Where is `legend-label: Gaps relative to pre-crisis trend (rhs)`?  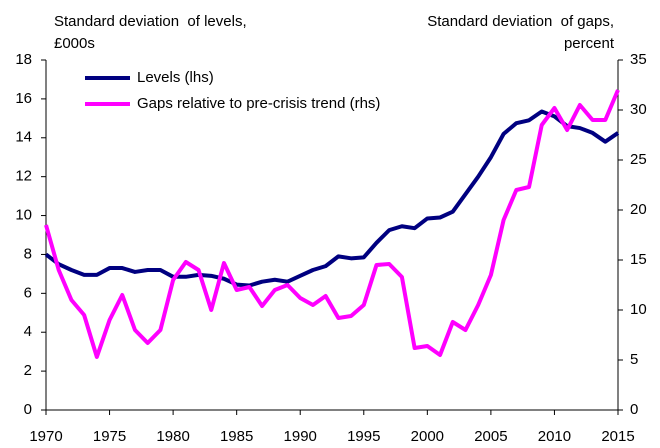 legend-label: Gaps relative to pre-crisis trend (rhs) is located at coordinates (258, 103).